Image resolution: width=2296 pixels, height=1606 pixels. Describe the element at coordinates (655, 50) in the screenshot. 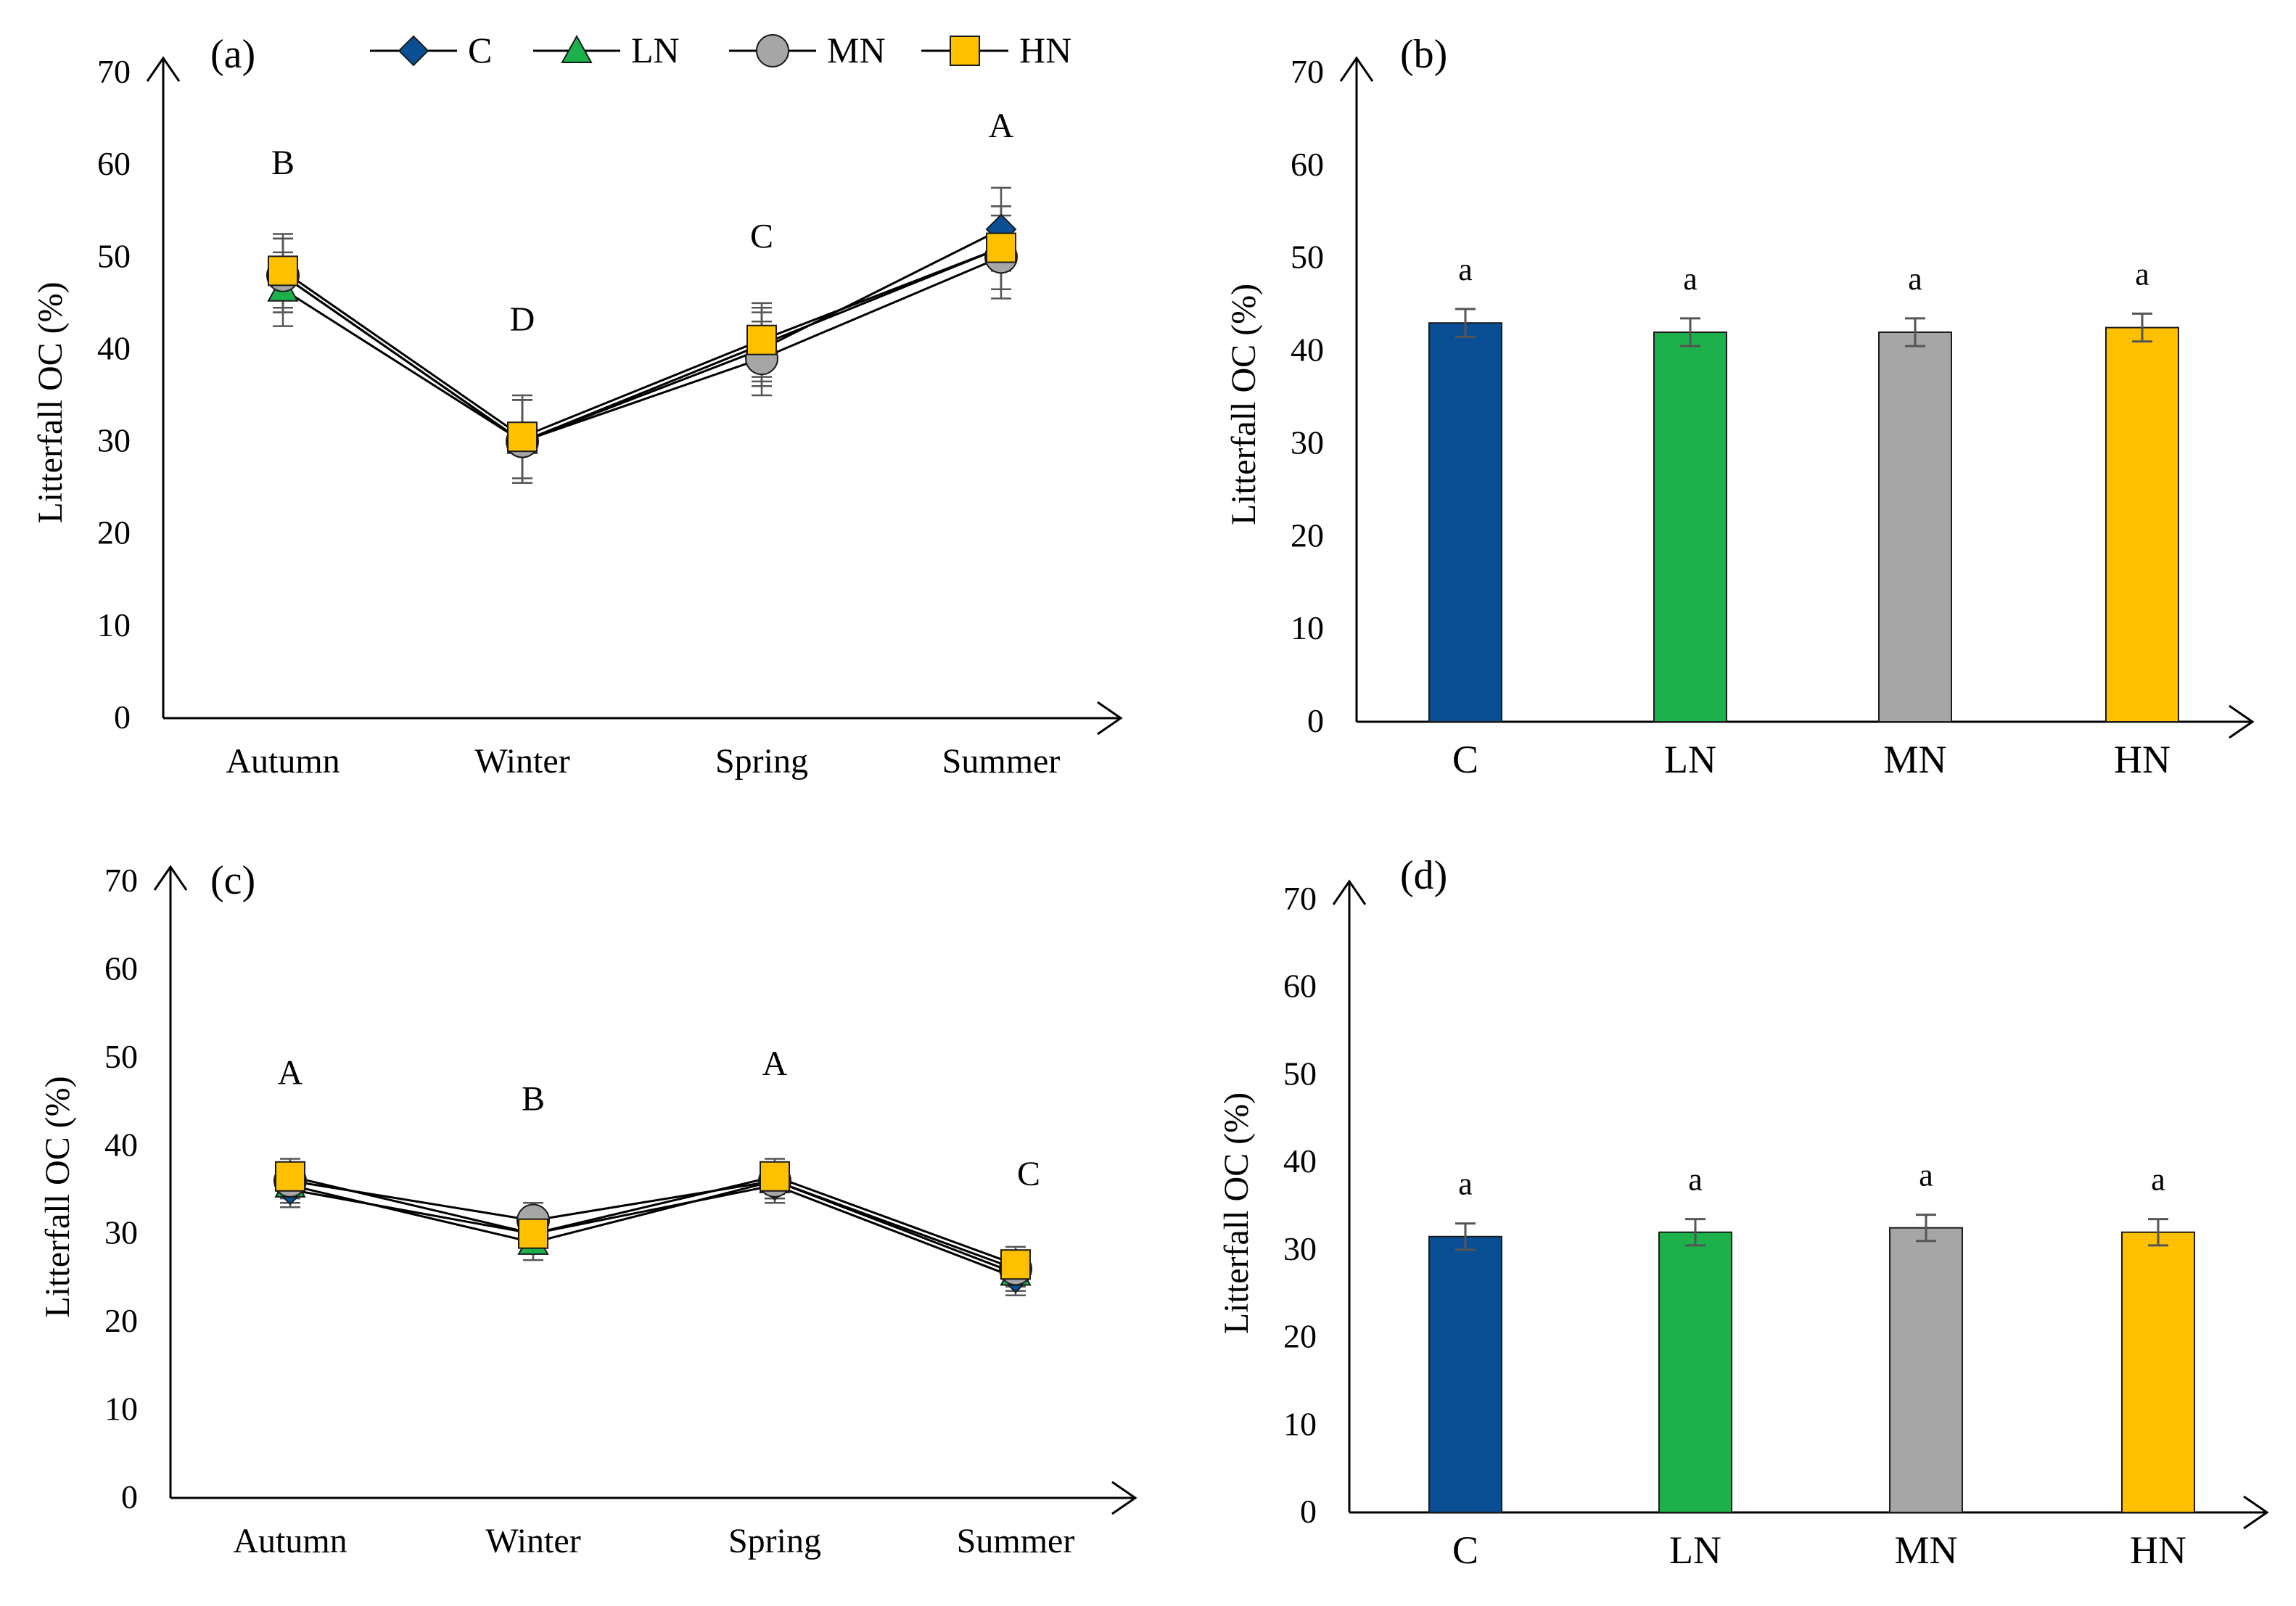

I see `legend-label: LN` at that location.